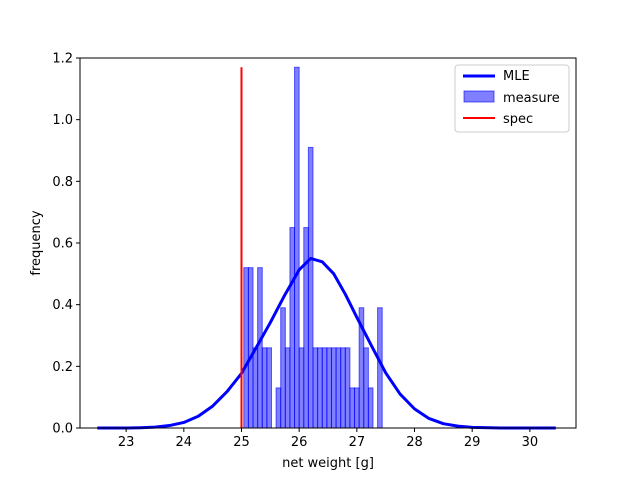  What do you see at coordinates (516, 76) in the screenshot?
I see `legend-mle-label: MLE` at bounding box center [516, 76].